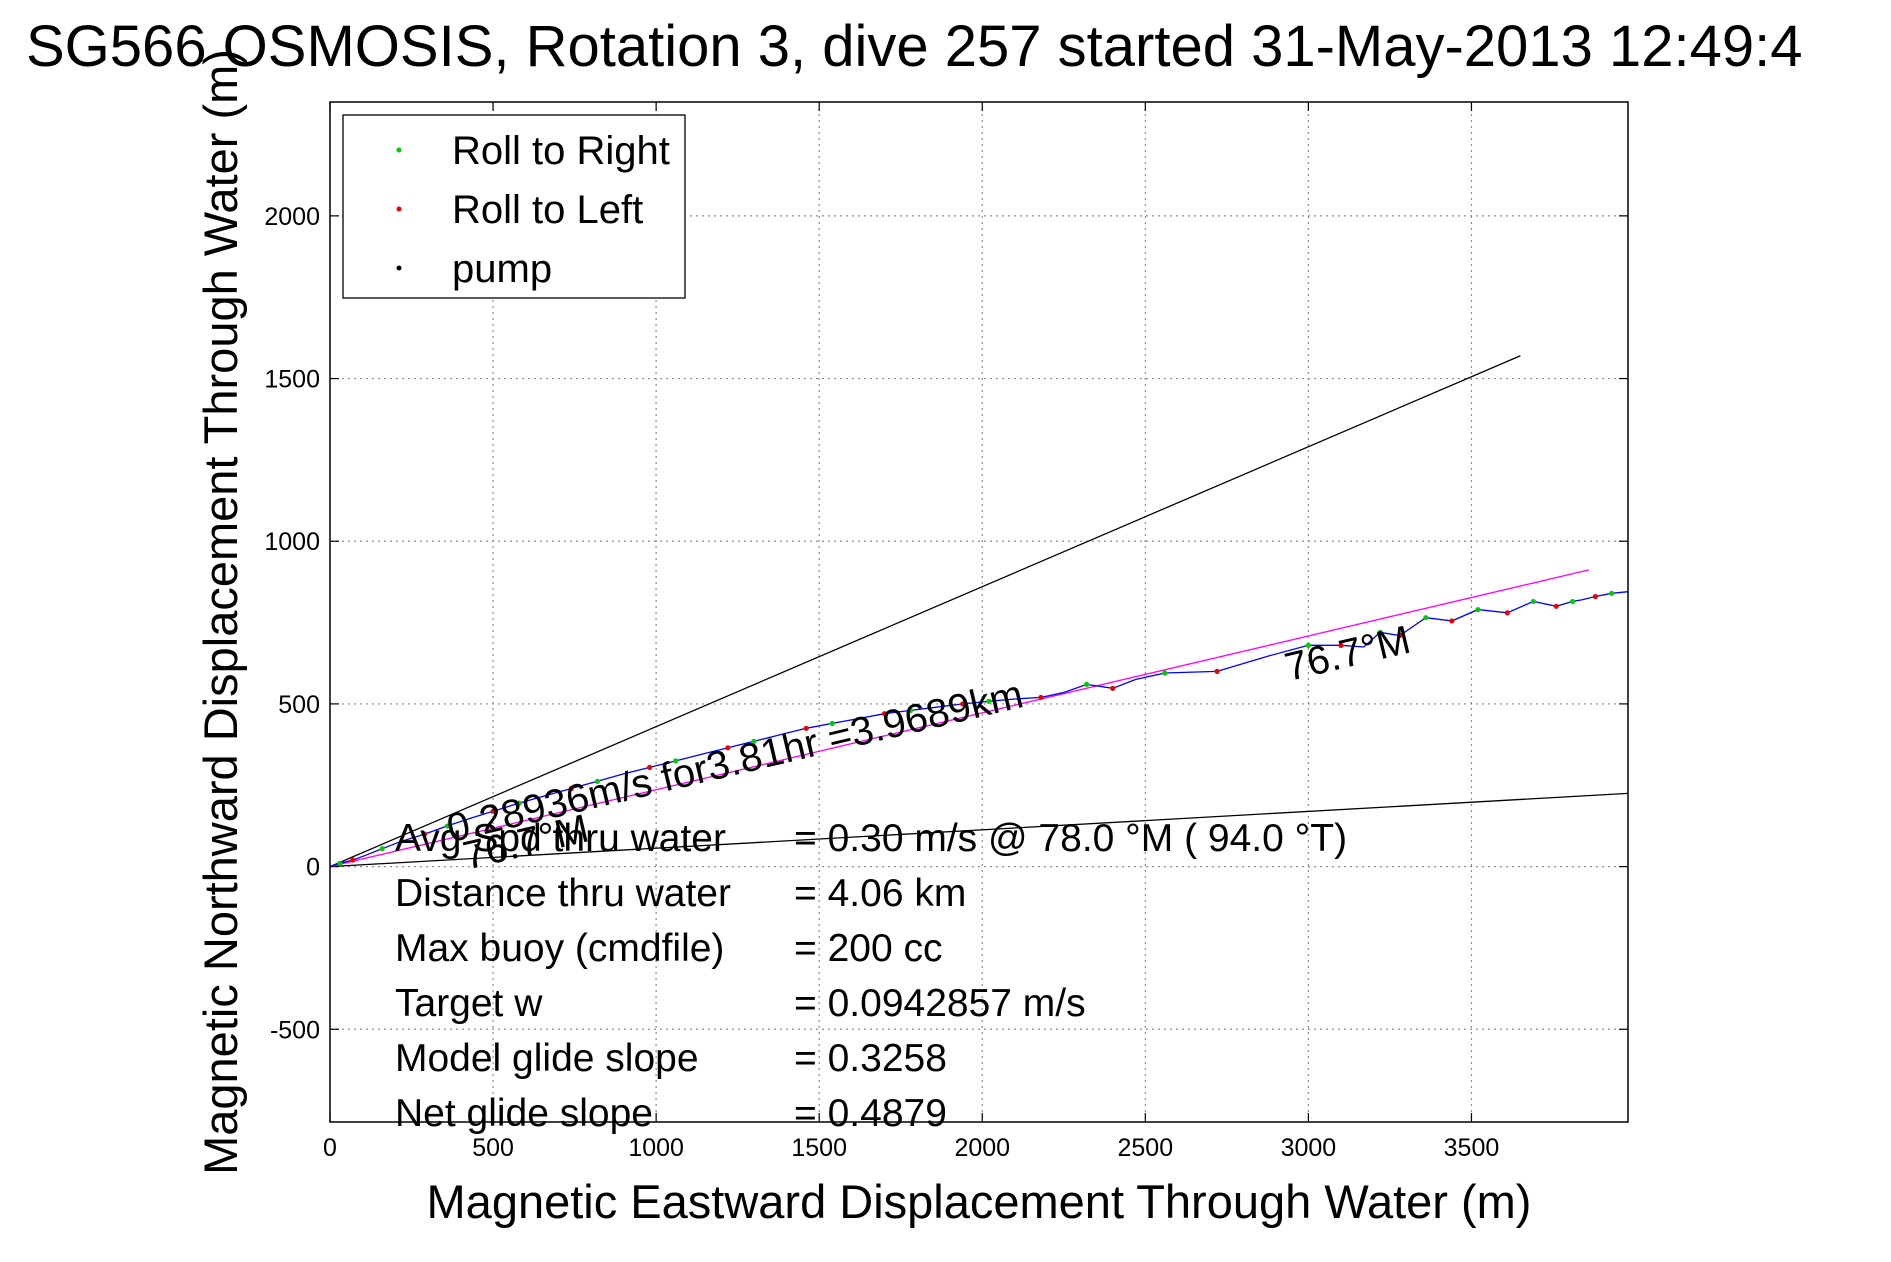 Image resolution: width=1891 pixels, height=1262 pixels. I want to click on x-tick-label: 2000, so click(982, 1148).